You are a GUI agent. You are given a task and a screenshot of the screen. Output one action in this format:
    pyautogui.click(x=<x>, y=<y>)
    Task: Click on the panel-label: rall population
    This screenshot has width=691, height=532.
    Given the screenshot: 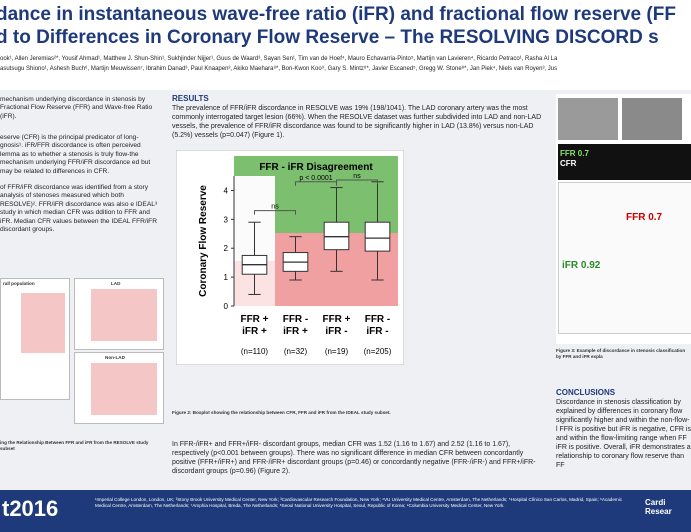 What is the action you would take?
    pyautogui.click(x=19, y=283)
    